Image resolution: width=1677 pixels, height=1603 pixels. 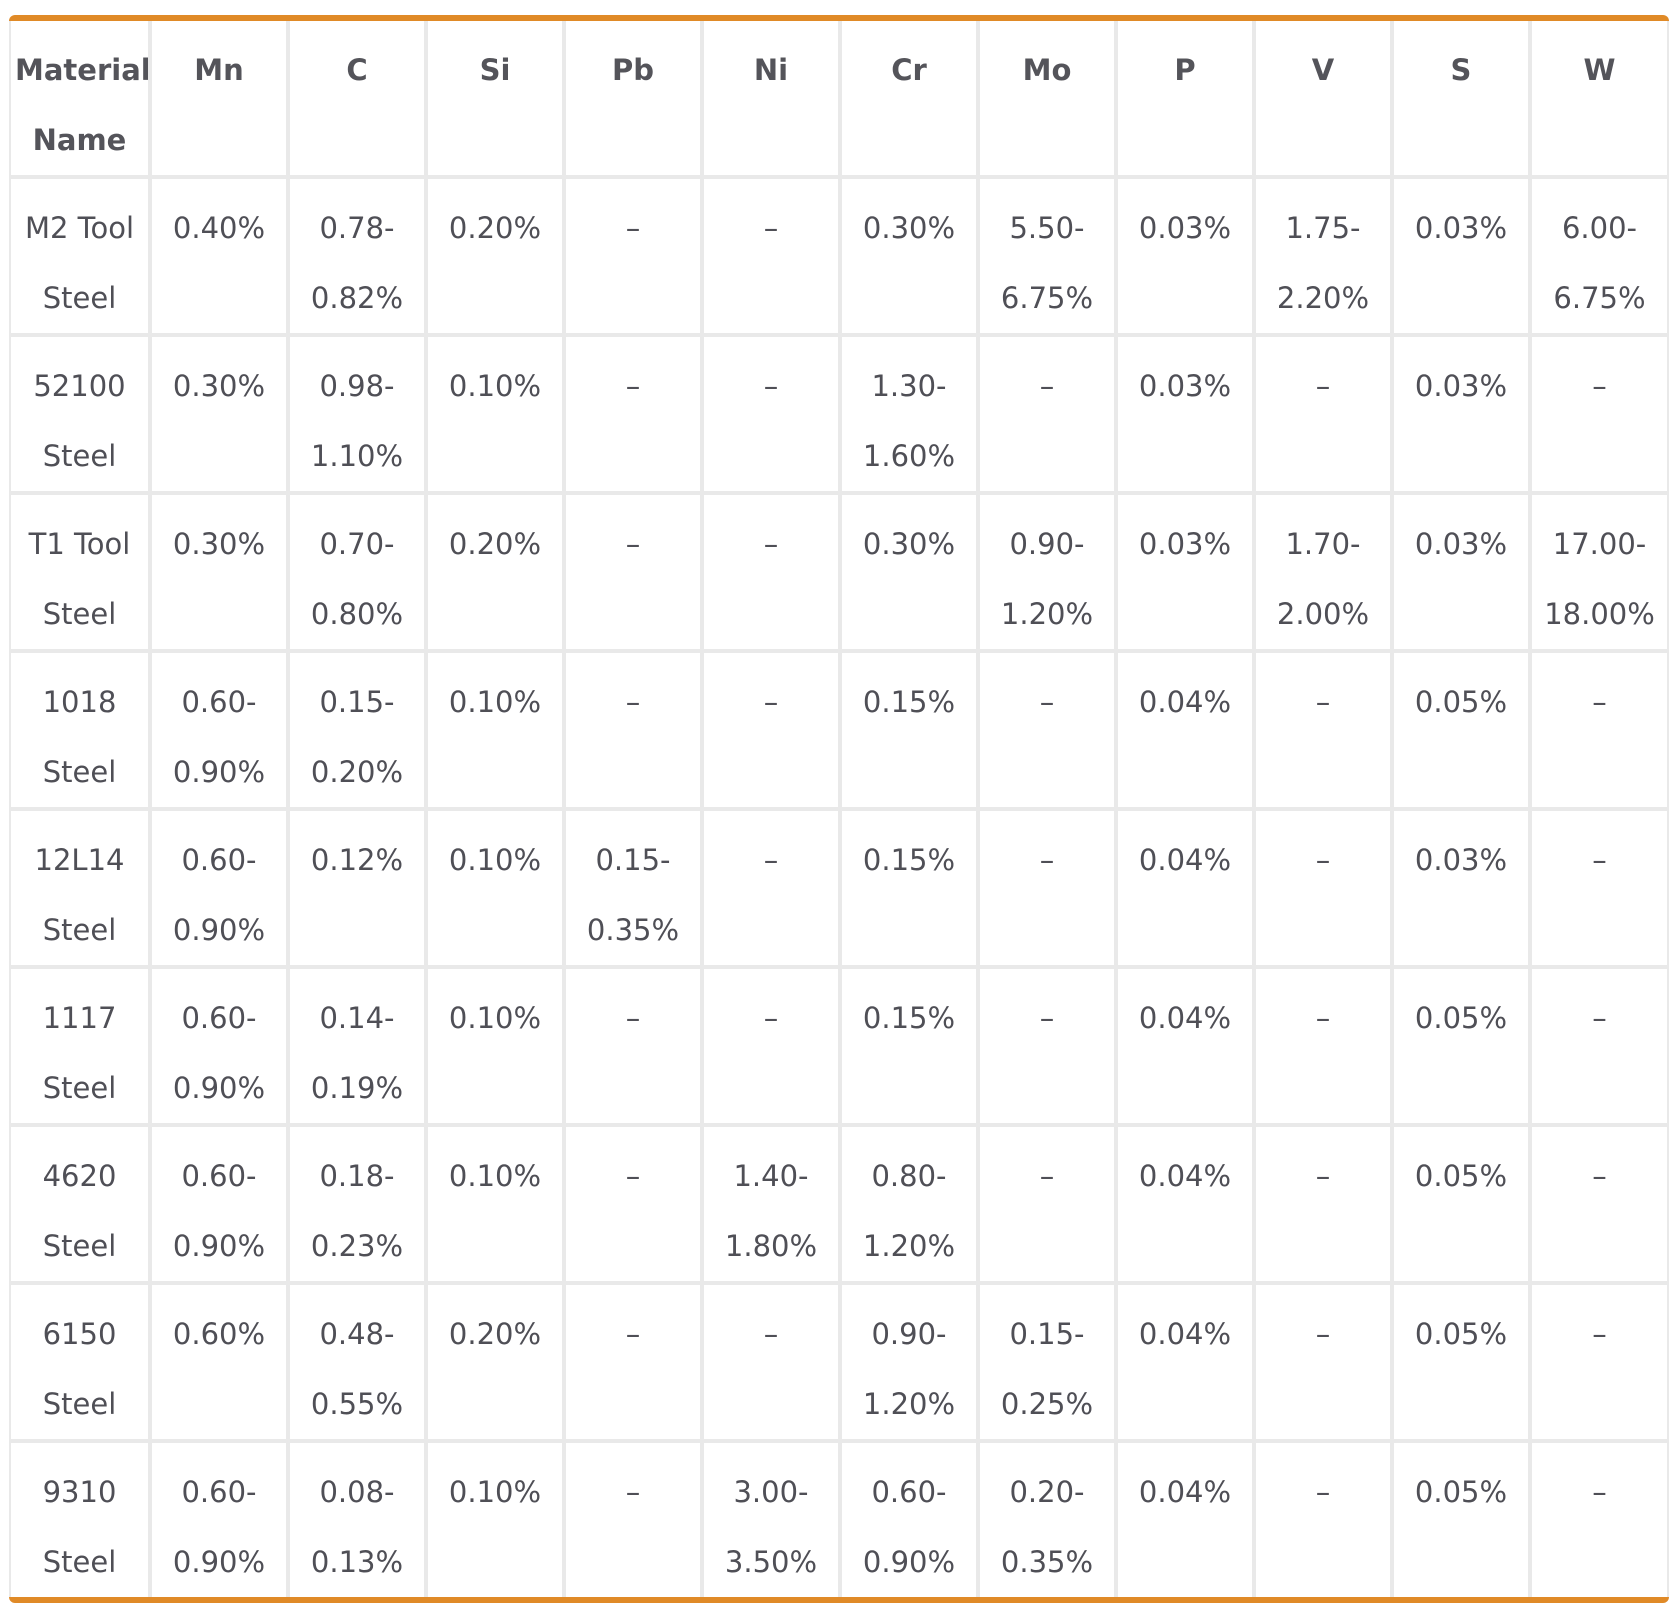 What do you see at coordinates (1598, 572) in the screenshot?
I see `composition-cell-w: 17.00- 18.00%` at bounding box center [1598, 572].